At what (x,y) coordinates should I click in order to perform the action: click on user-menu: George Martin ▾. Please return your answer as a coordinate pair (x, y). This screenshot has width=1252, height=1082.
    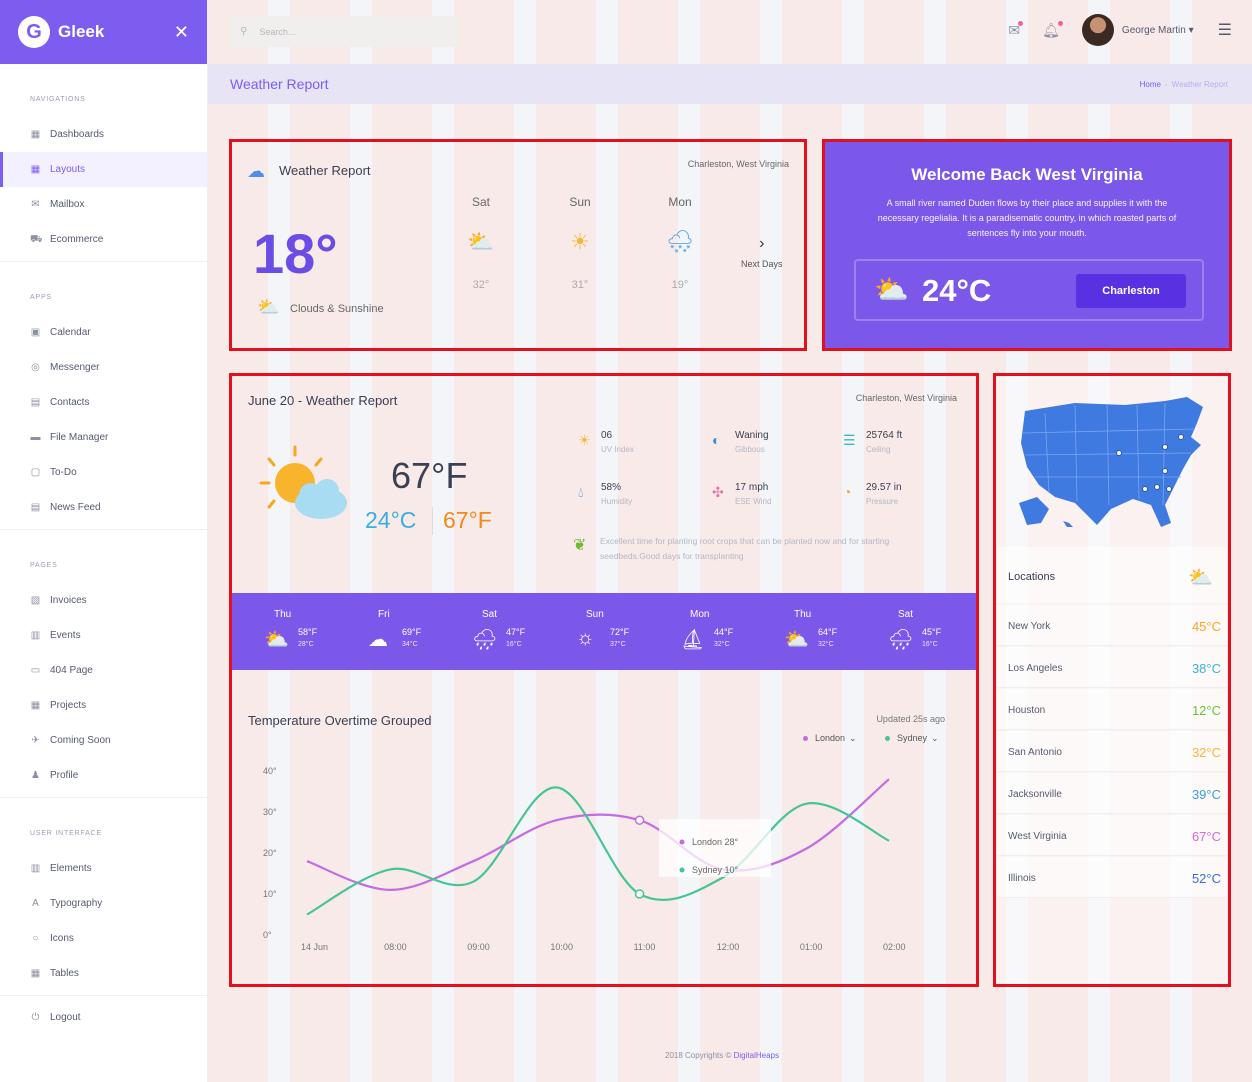
    Looking at the image, I should click on (1157, 30).